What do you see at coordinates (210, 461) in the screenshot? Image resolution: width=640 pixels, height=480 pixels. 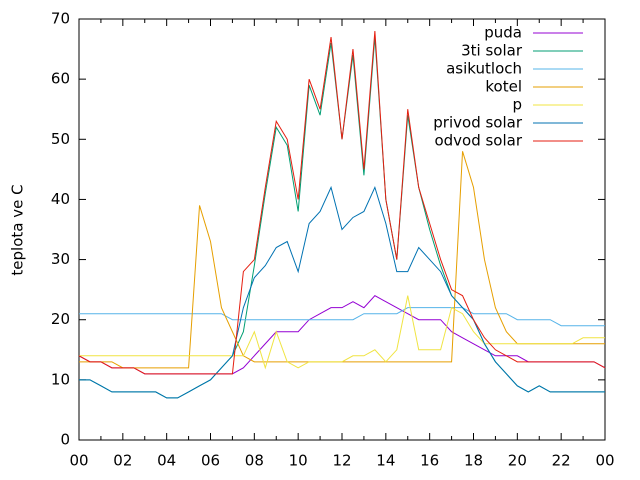 I see `x-tick-label: 06` at bounding box center [210, 461].